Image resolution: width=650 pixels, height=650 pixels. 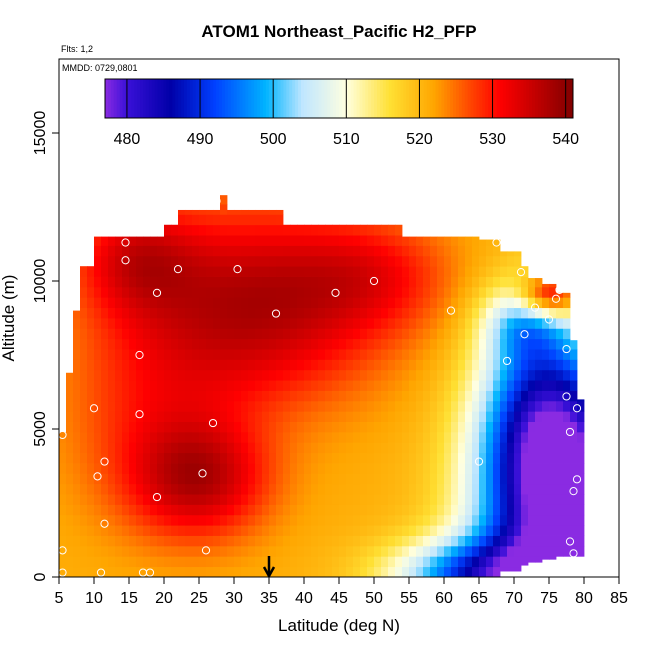 What do you see at coordinates (521, 272) in the screenshot?
I see `sample-point` at bounding box center [521, 272].